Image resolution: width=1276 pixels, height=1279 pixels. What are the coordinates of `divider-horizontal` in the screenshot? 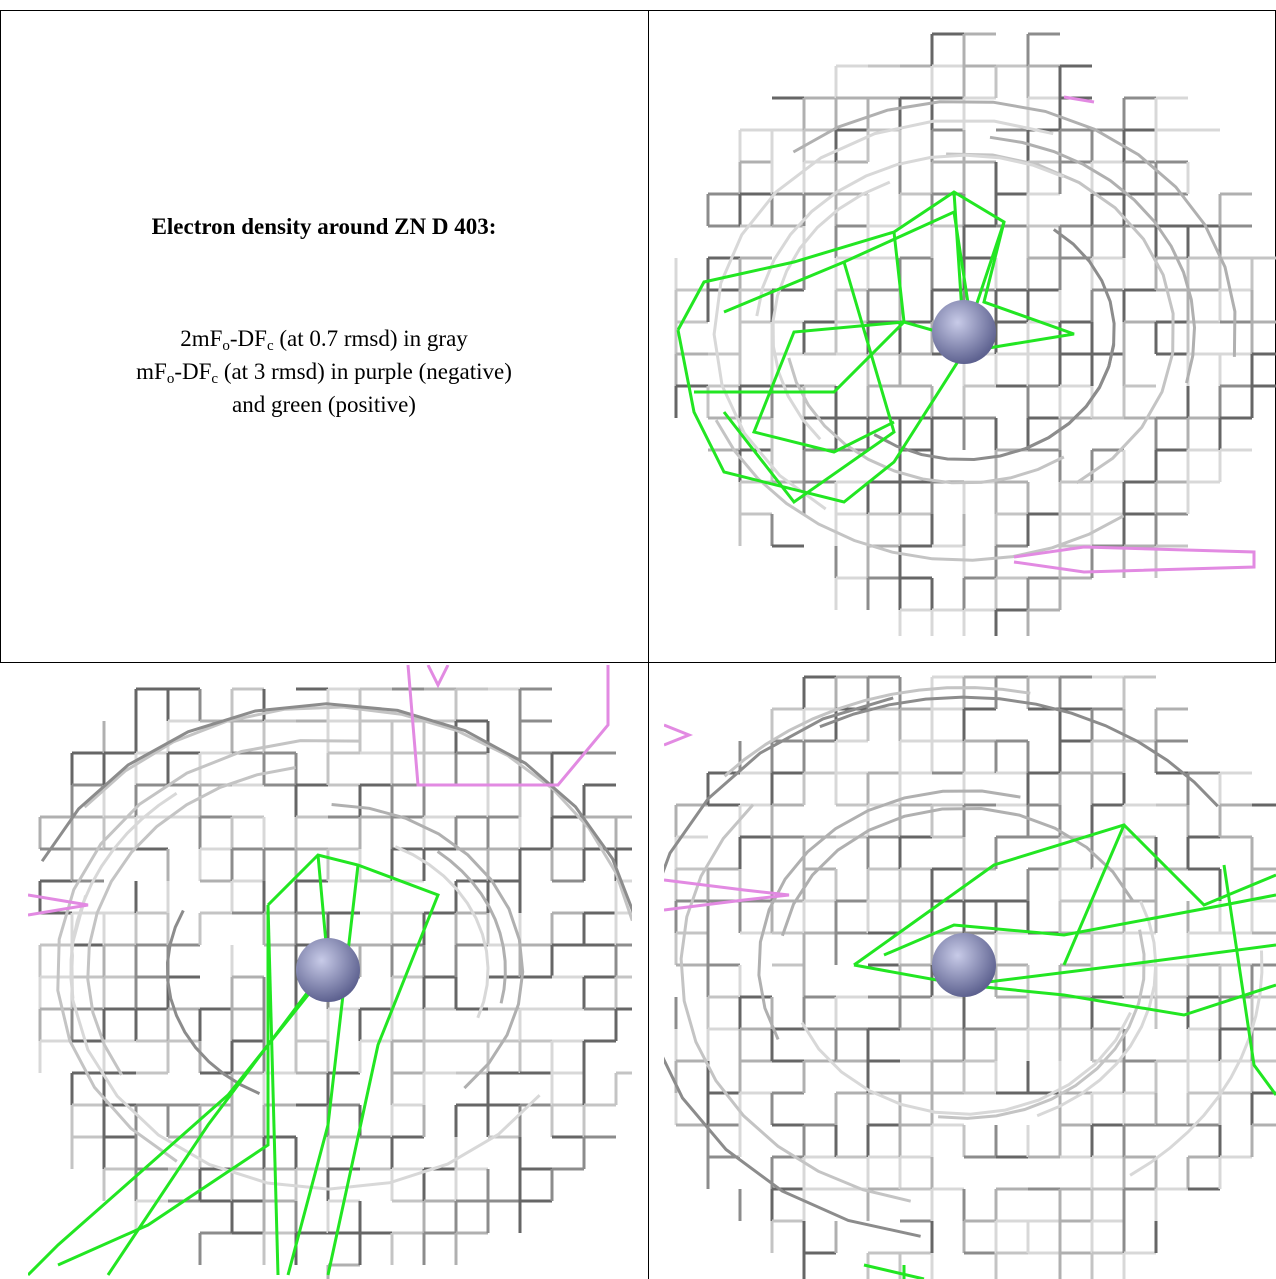 It's located at (638, 662).